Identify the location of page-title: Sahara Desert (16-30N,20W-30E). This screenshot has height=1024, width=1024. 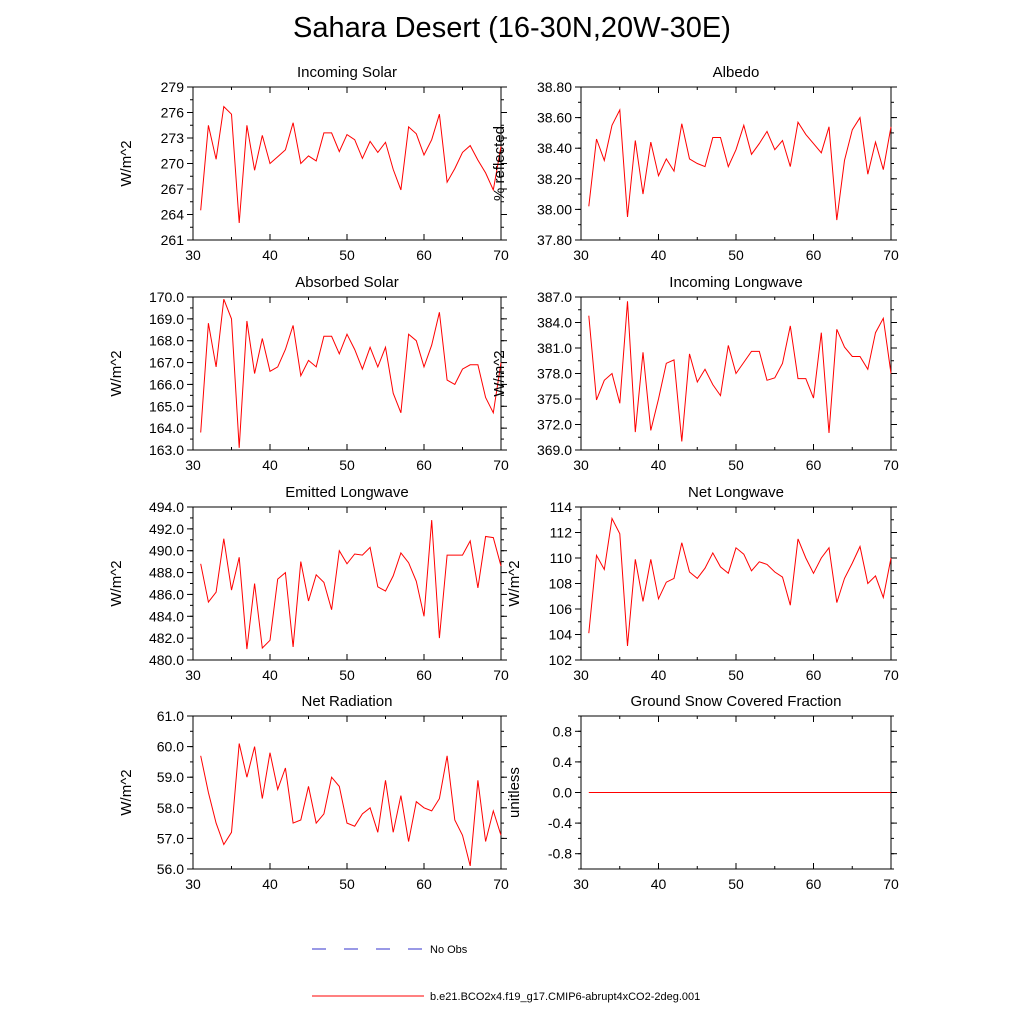
(512, 28).